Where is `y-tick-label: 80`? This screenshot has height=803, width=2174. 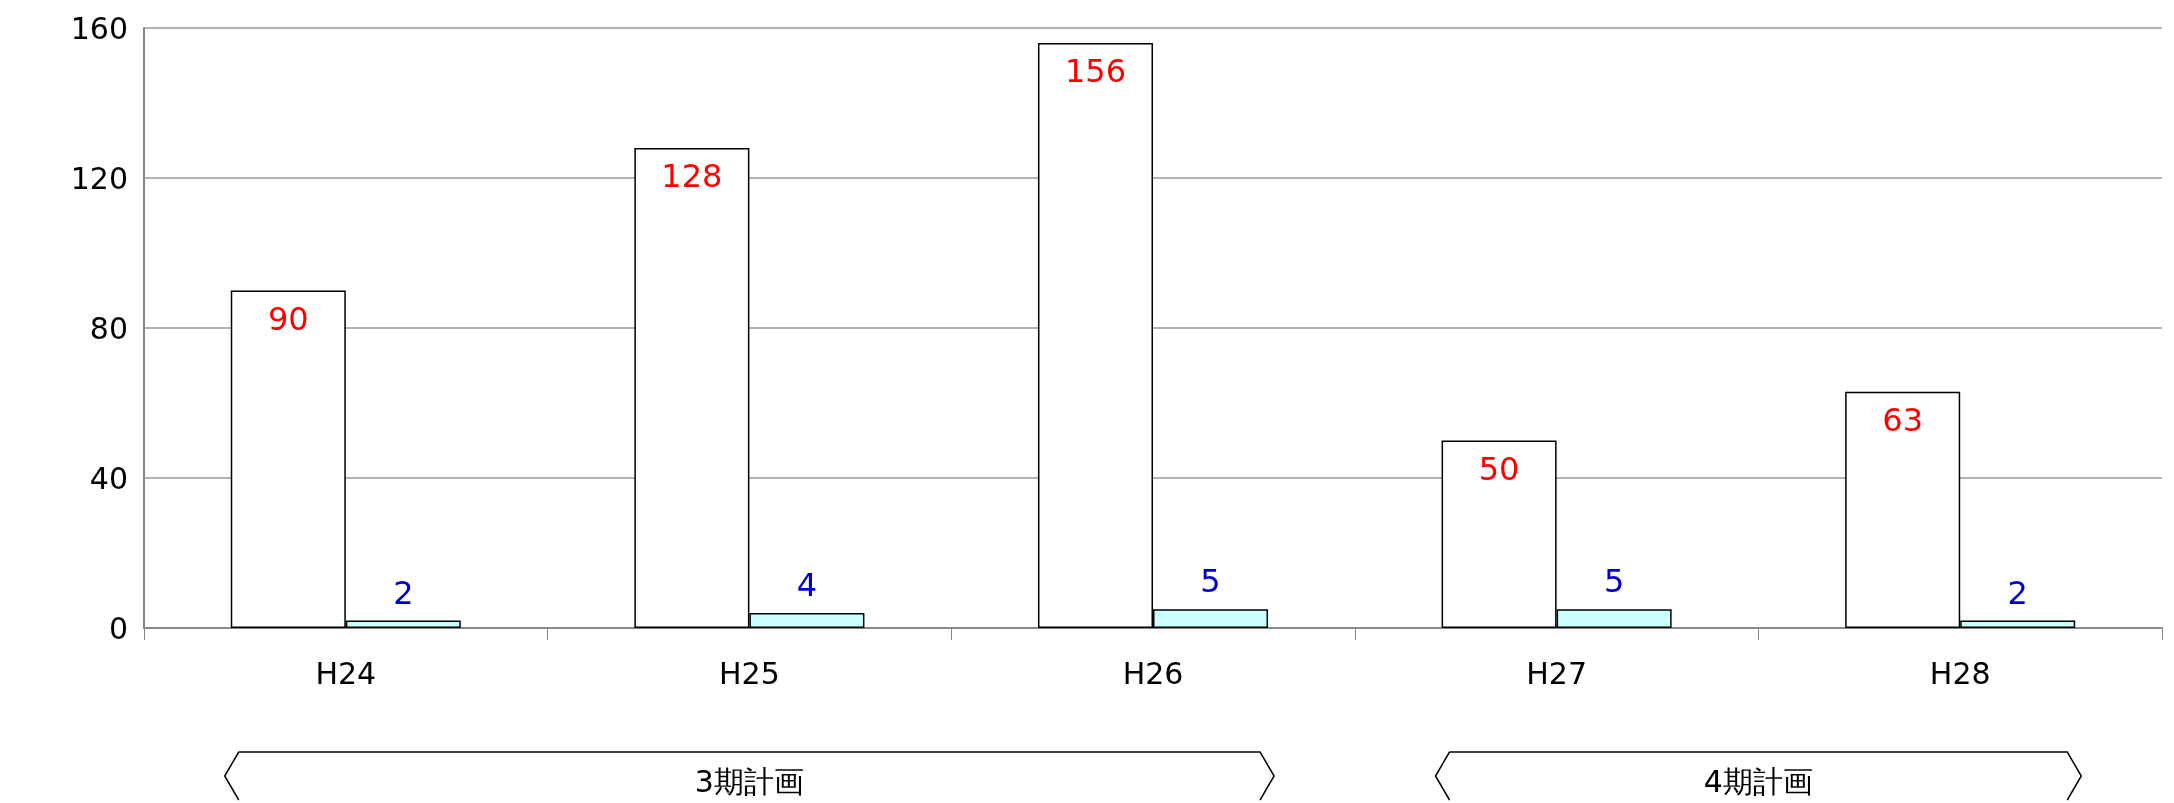
y-tick-label: 80 is located at coordinates (108, 328).